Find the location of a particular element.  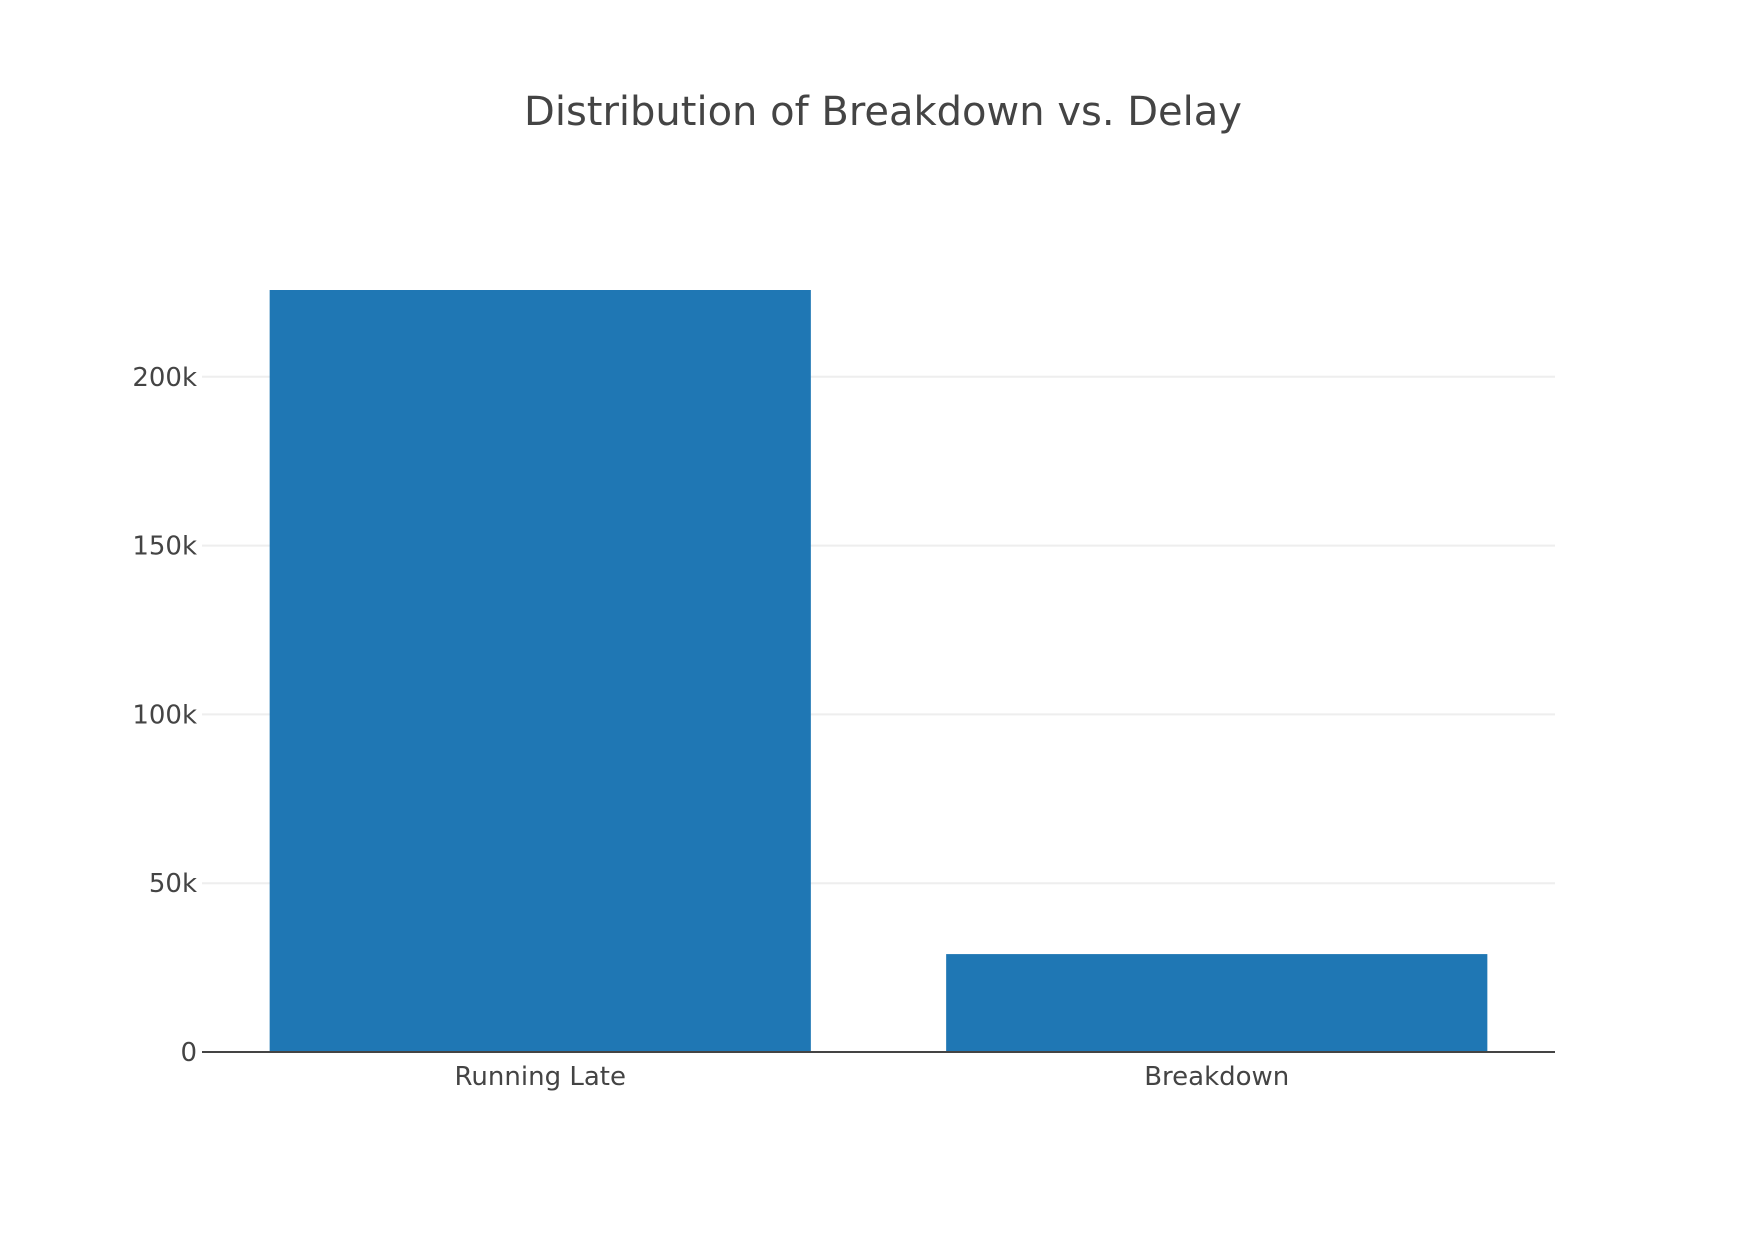

y-tick-label: 50k is located at coordinates (173, 884).